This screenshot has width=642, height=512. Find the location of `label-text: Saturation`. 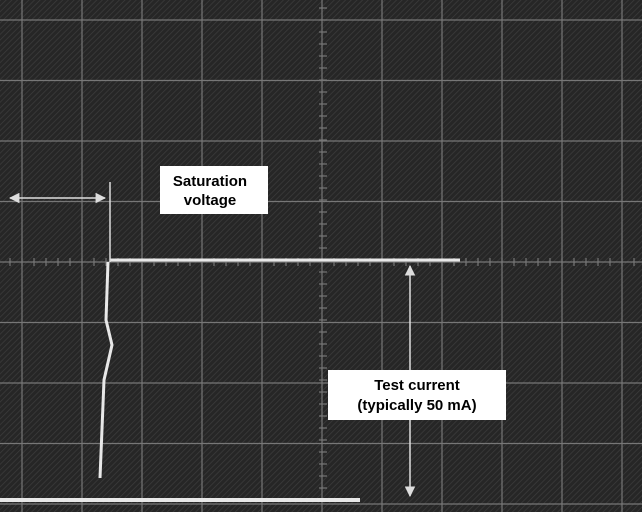

label-text: Saturation is located at coordinates (210, 181).